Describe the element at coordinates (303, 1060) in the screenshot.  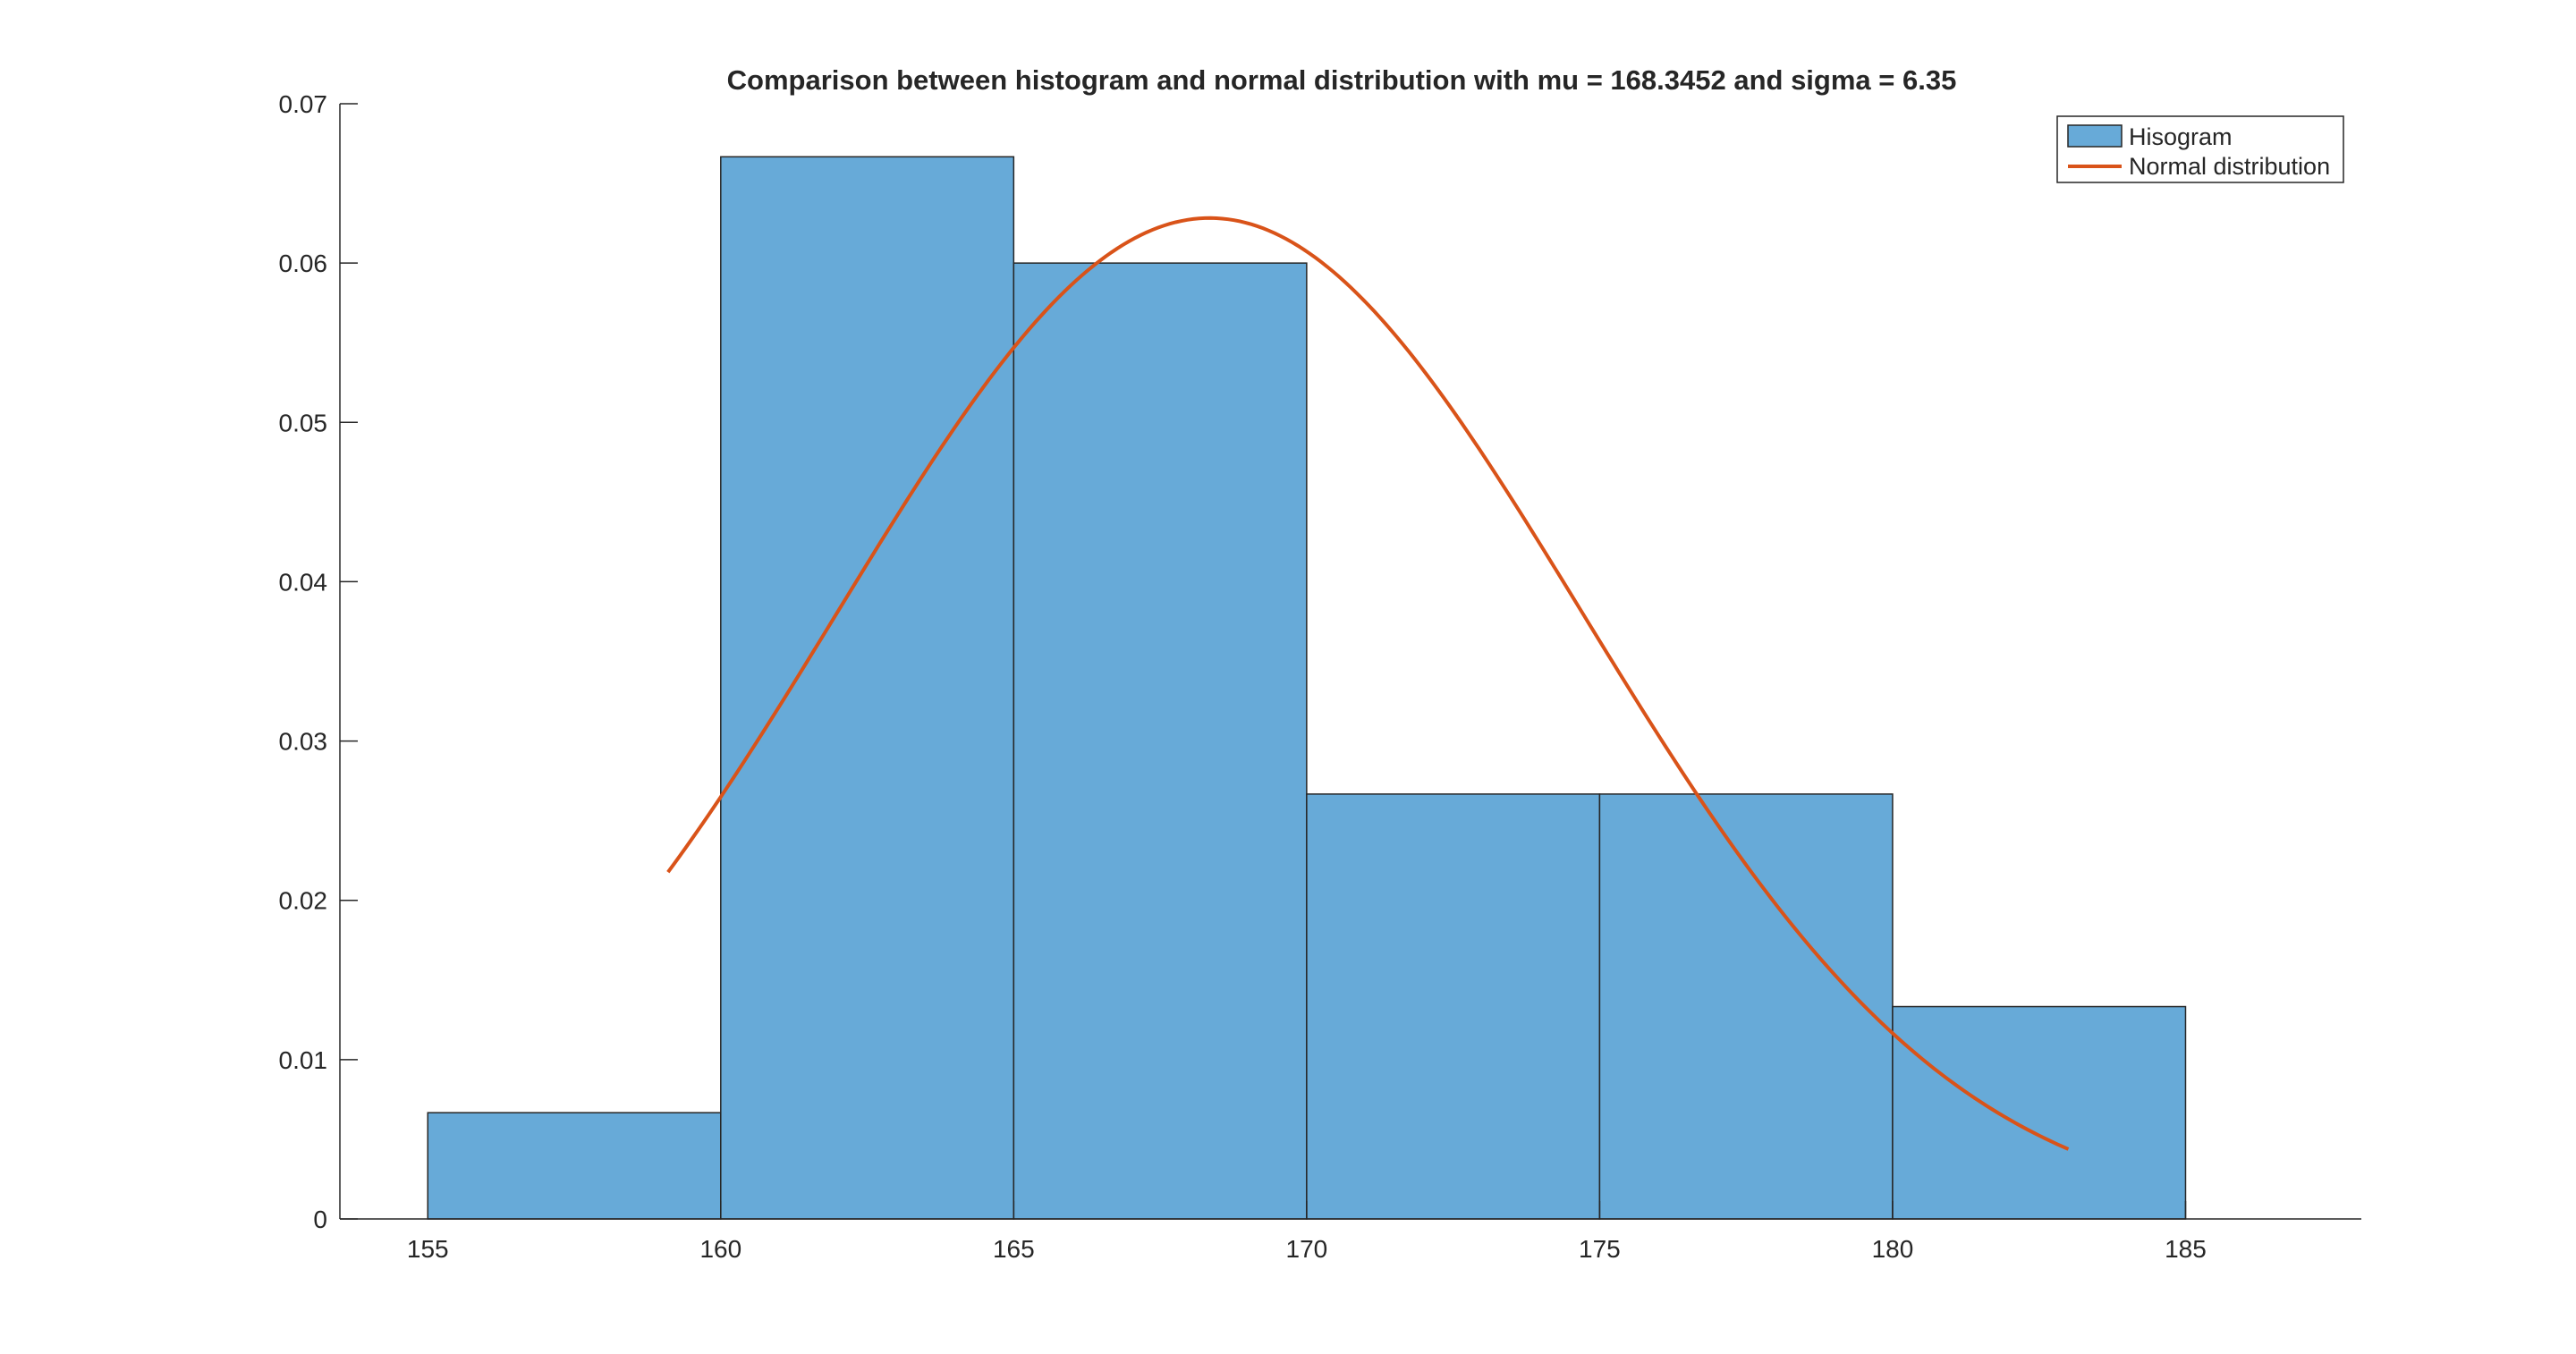
I see `y-tick-label: 0.01` at that location.